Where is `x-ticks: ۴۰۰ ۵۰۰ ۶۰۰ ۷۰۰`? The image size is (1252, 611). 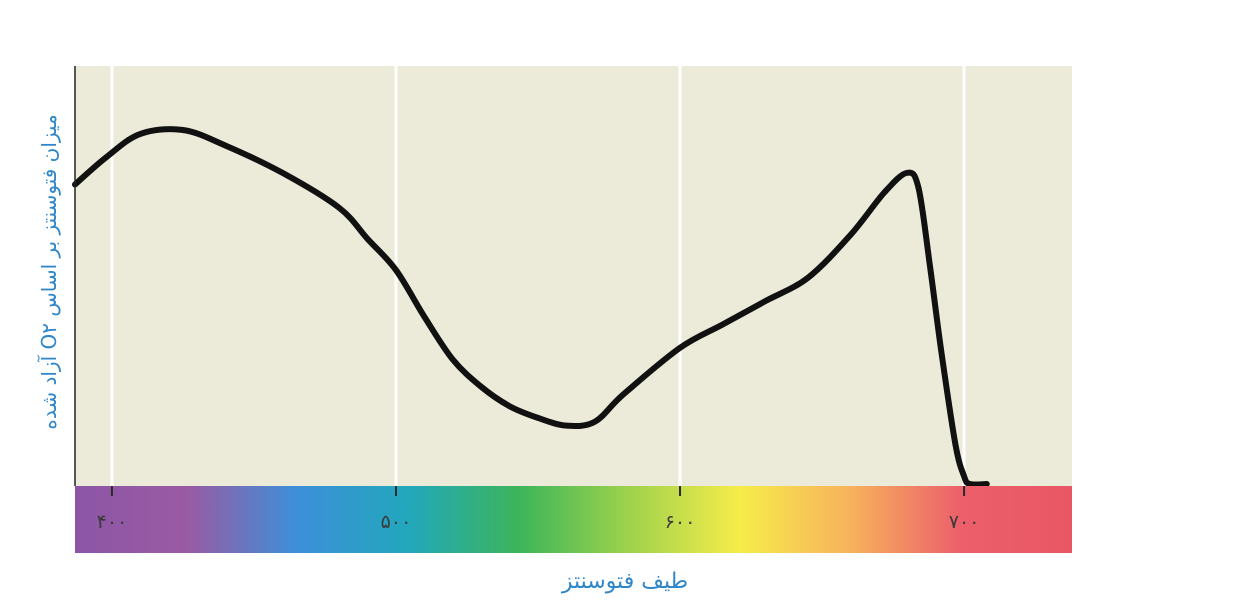
x-ticks: ۴۰۰ ۵۰۰ ۶۰۰ ۷۰۰ is located at coordinates (538, 509).